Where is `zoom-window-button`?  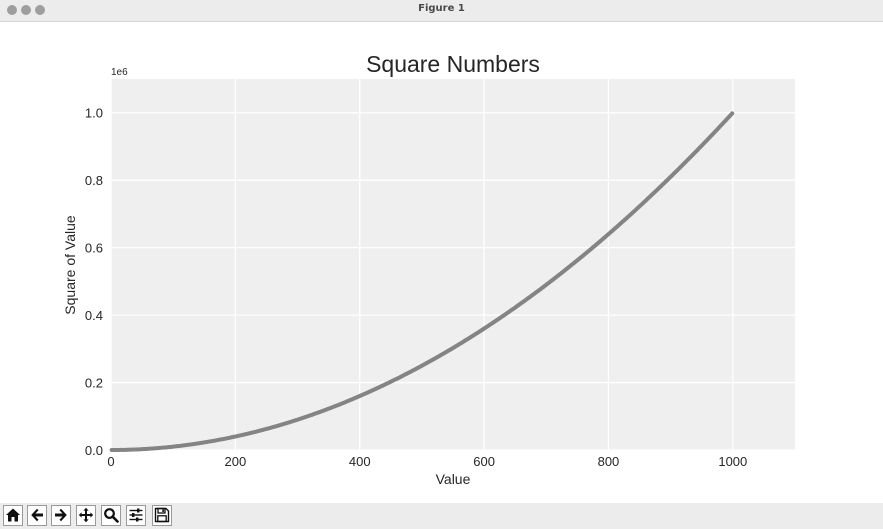 zoom-window-button is located at coordinates (40, 10).